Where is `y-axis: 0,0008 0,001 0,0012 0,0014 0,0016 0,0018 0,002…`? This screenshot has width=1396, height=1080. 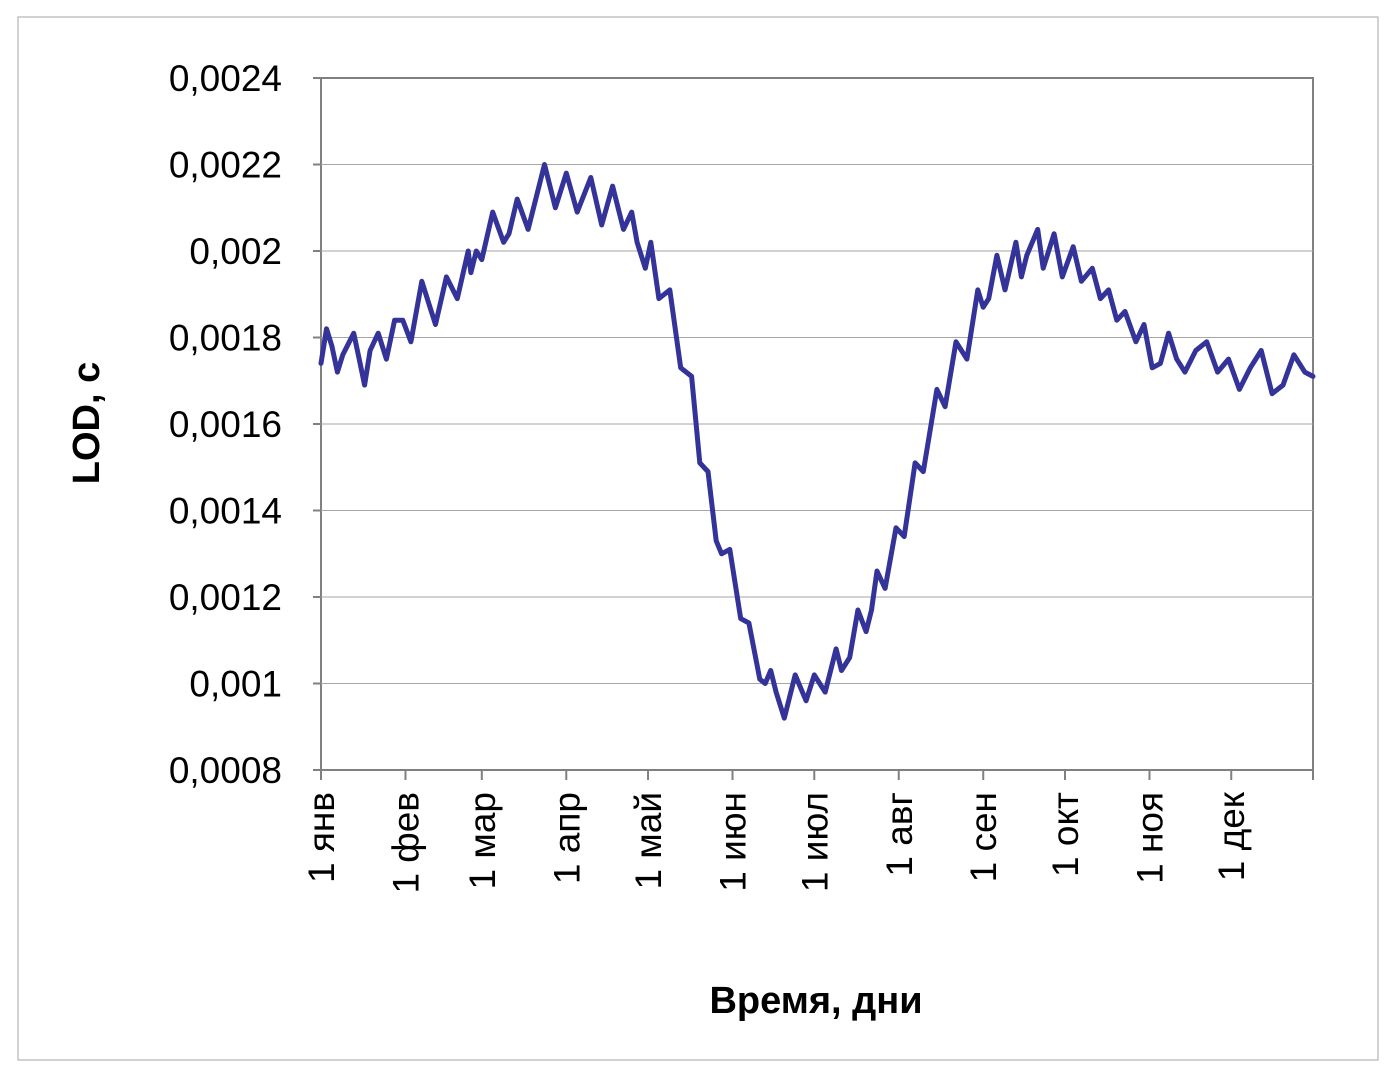 y-axis: 0,0008 0,001 0,0012 0,0014 0,0016 0,0018 0,002… is located at coordinates (245, 424).